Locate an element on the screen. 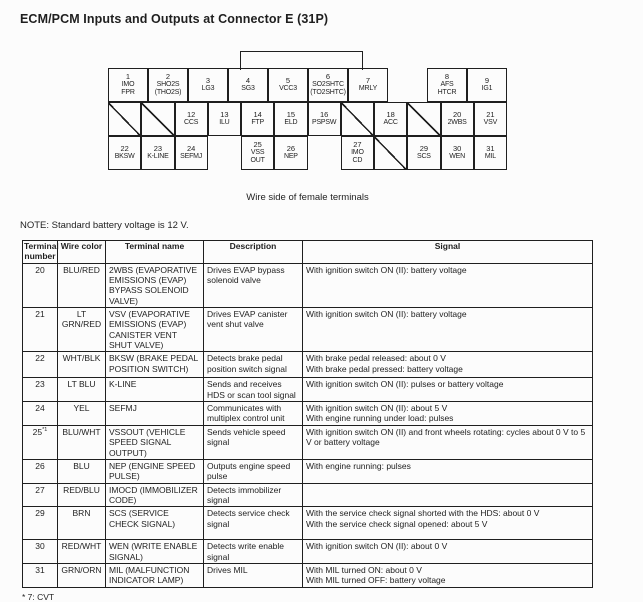 The height and width of the screenshot is (602, 643). pin-15: 15 ELD is located at coordinates (291, 119).